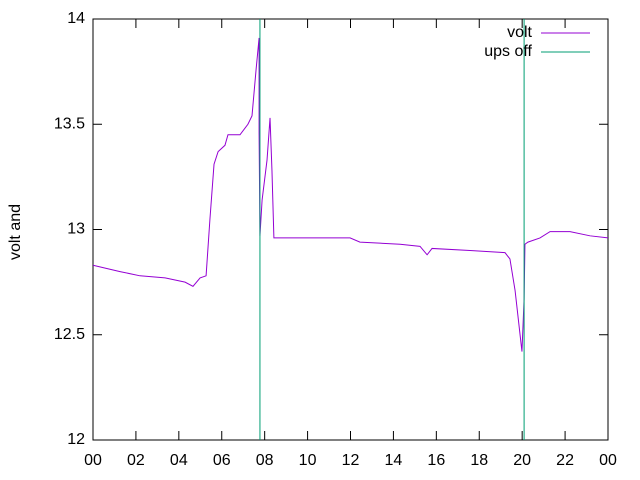 Image resolution: width=640 pixels, height=480 pixels. Describe the element at coordinates (508, 51) in the screenshot. I see `legend-label: ups off` at that location.